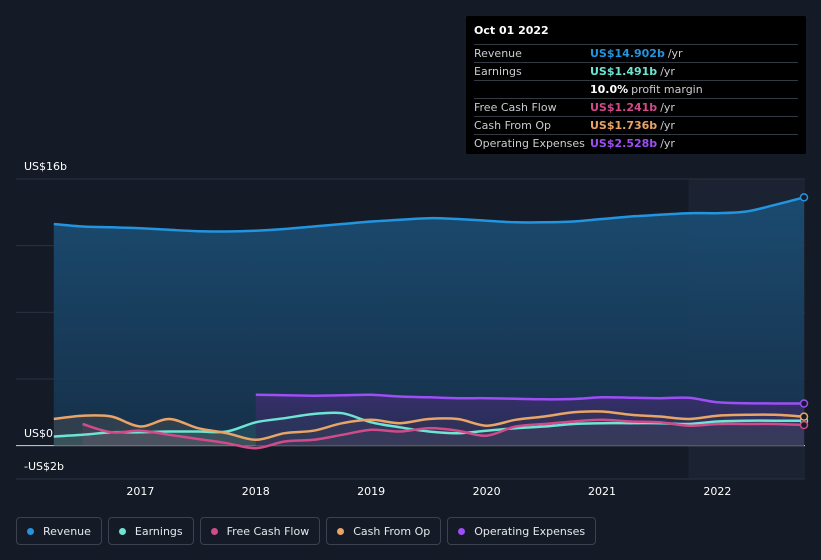 The image size is (821, 560). I want to click on tooltip-row-label: Earnings, so click(498, 71).